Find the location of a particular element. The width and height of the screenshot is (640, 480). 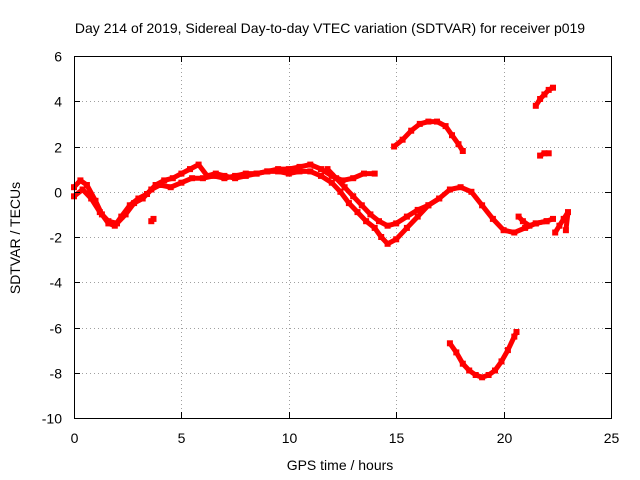

x-tick-label: 10 is located at coordinates (290, 438).